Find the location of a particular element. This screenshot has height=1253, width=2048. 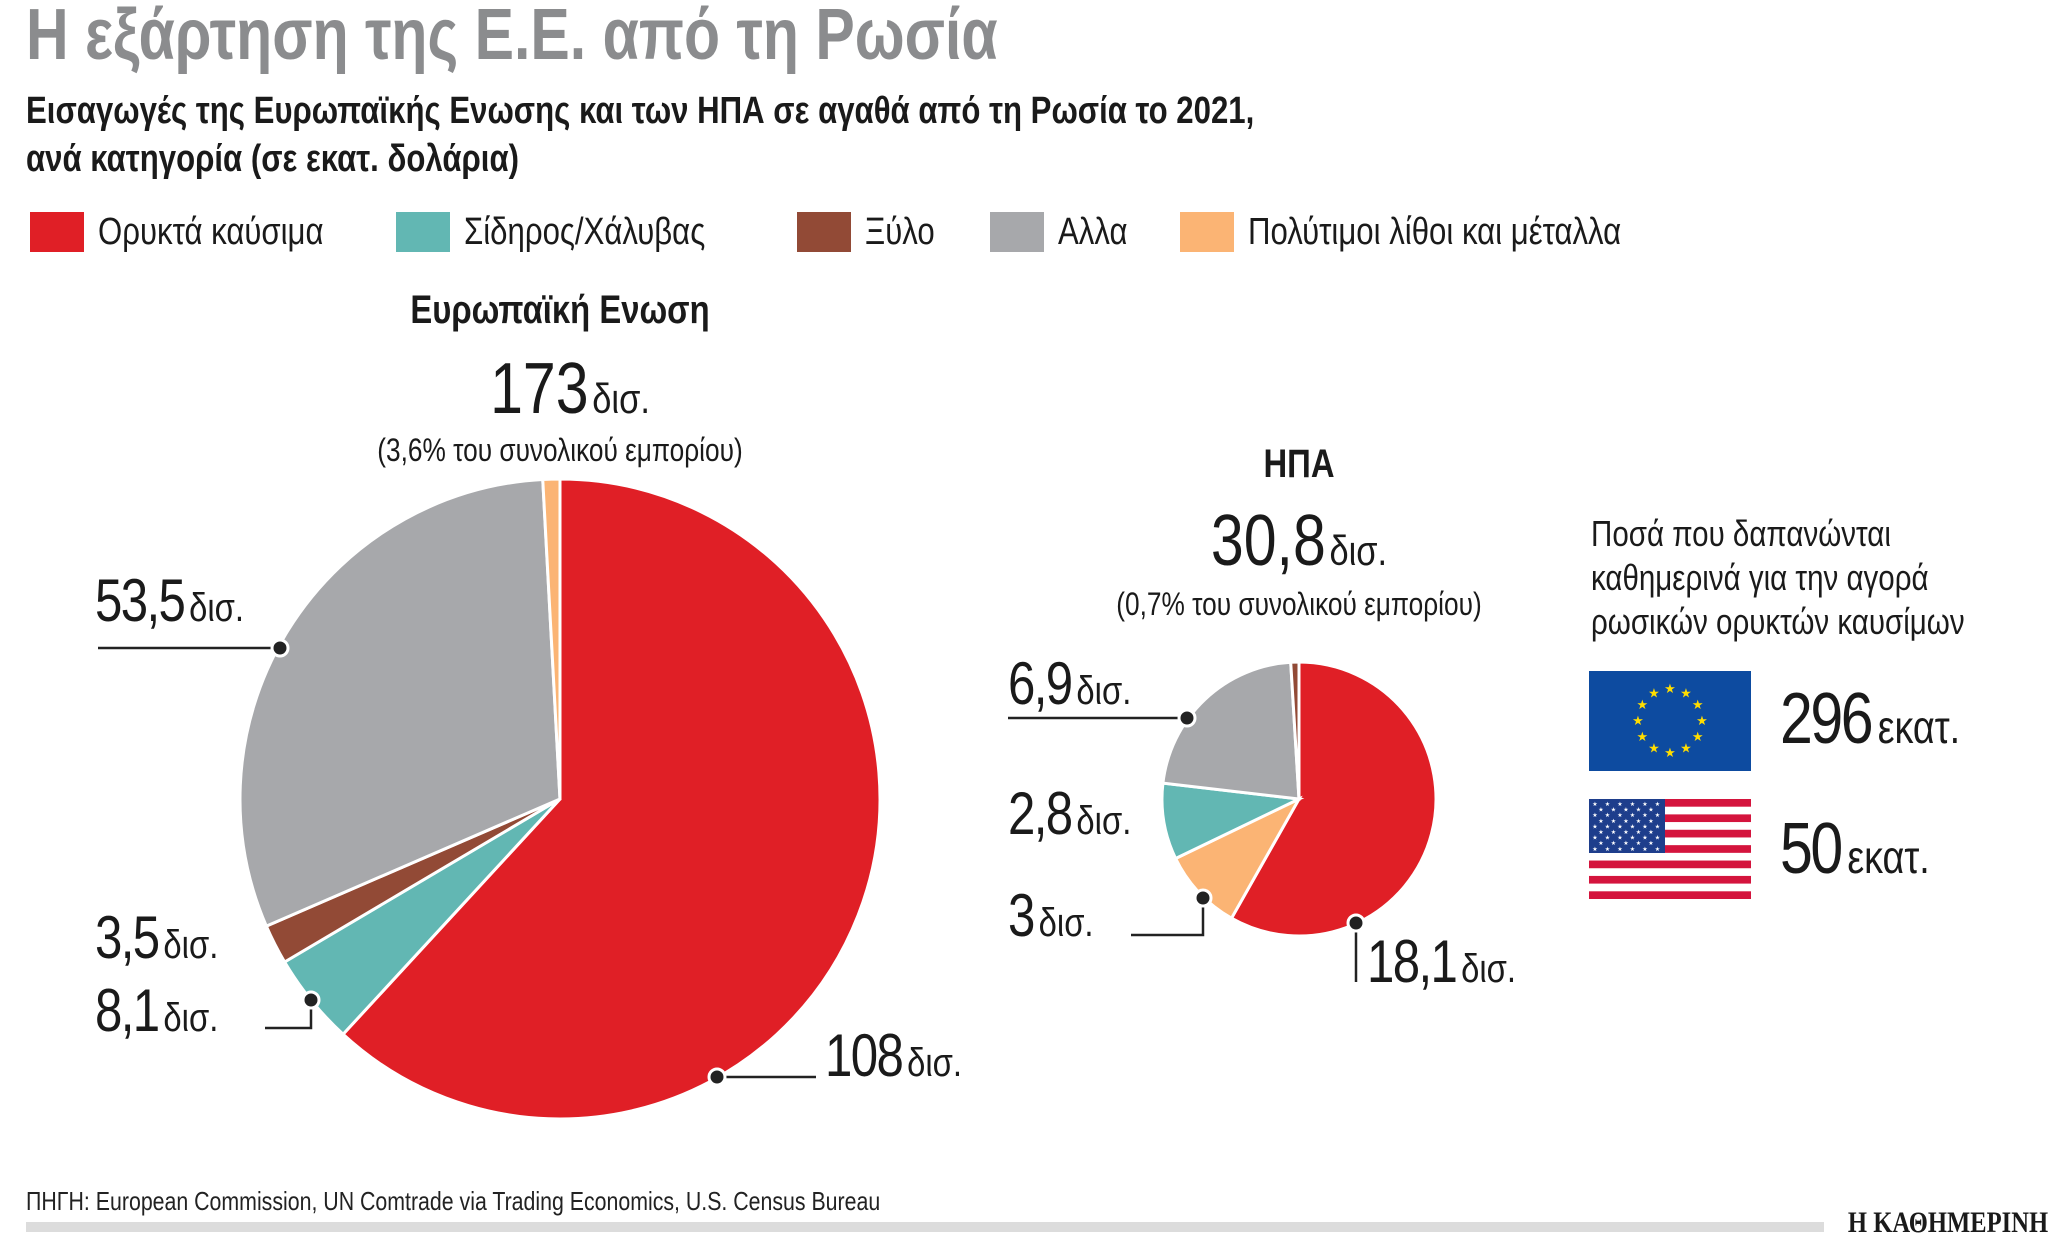

legend-item: Σίδηρος/Χάλυβας is located at coordinates (577, 231).